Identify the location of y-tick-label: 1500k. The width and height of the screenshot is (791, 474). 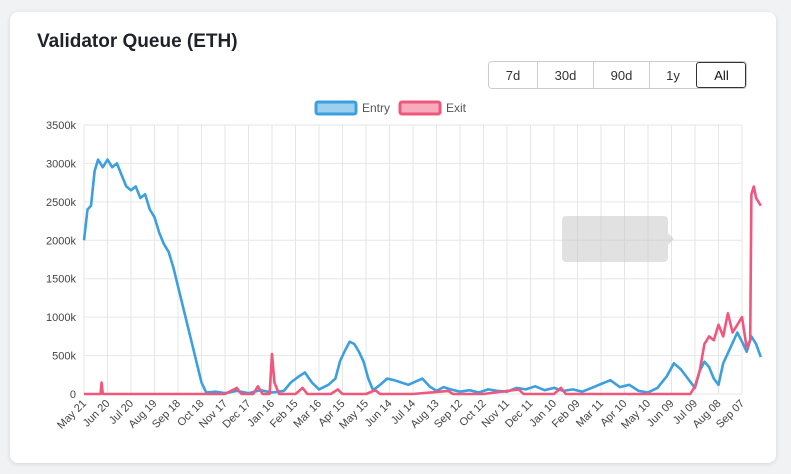
(61, 280).